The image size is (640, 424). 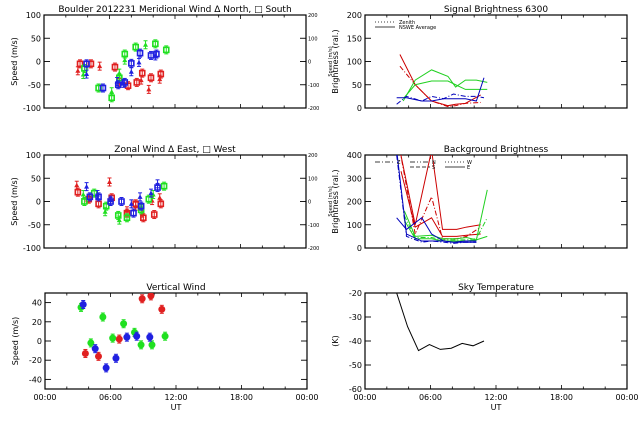 What do you see at coordinates (309, 203) in the screenshot?
I see `right-y-tick-label: 0` at bounding box center [309, 203].